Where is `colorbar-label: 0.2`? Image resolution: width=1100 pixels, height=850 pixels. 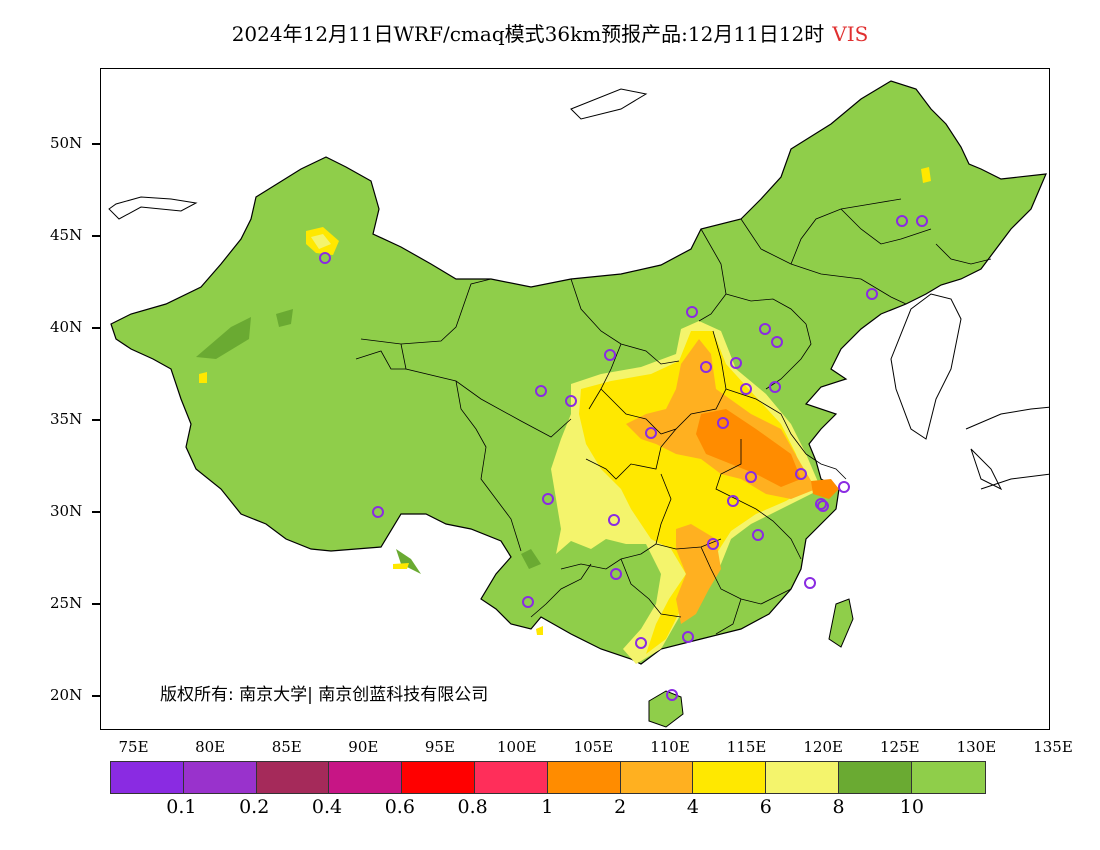 colorbar-label: 0.2 is located at coordinates (254, 807).